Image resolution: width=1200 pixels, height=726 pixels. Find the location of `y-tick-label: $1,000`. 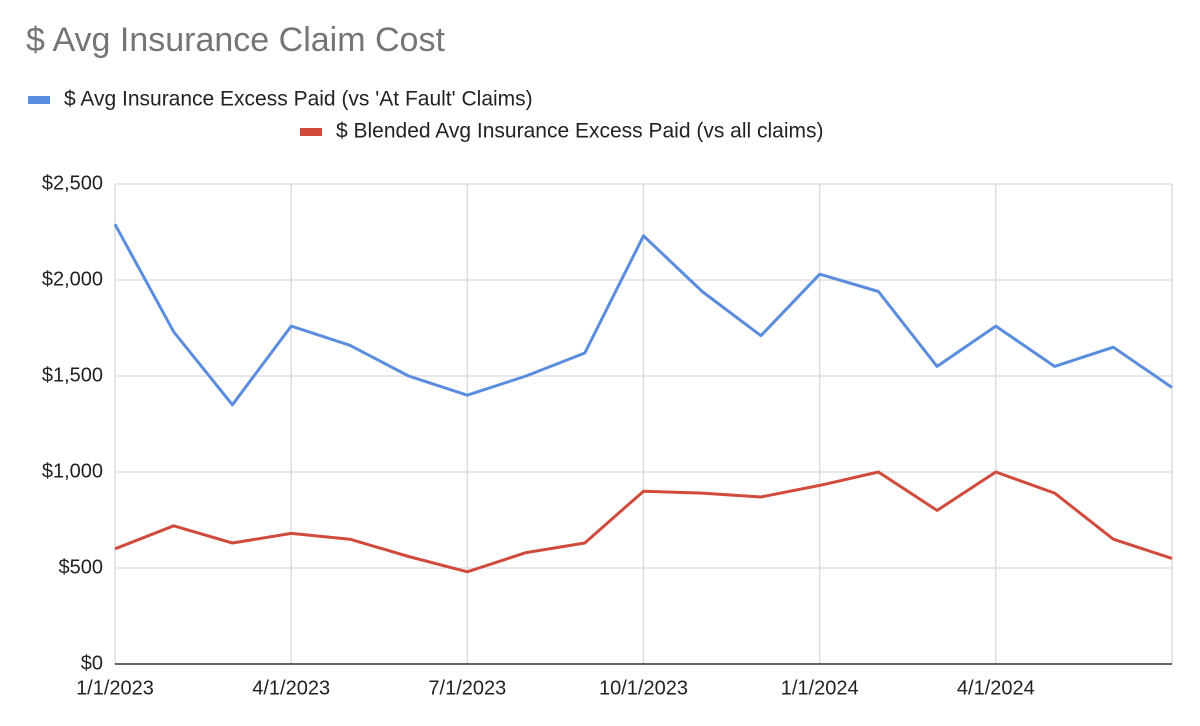

y-tick-label: $1,000 is located at coordinates (72, 471).